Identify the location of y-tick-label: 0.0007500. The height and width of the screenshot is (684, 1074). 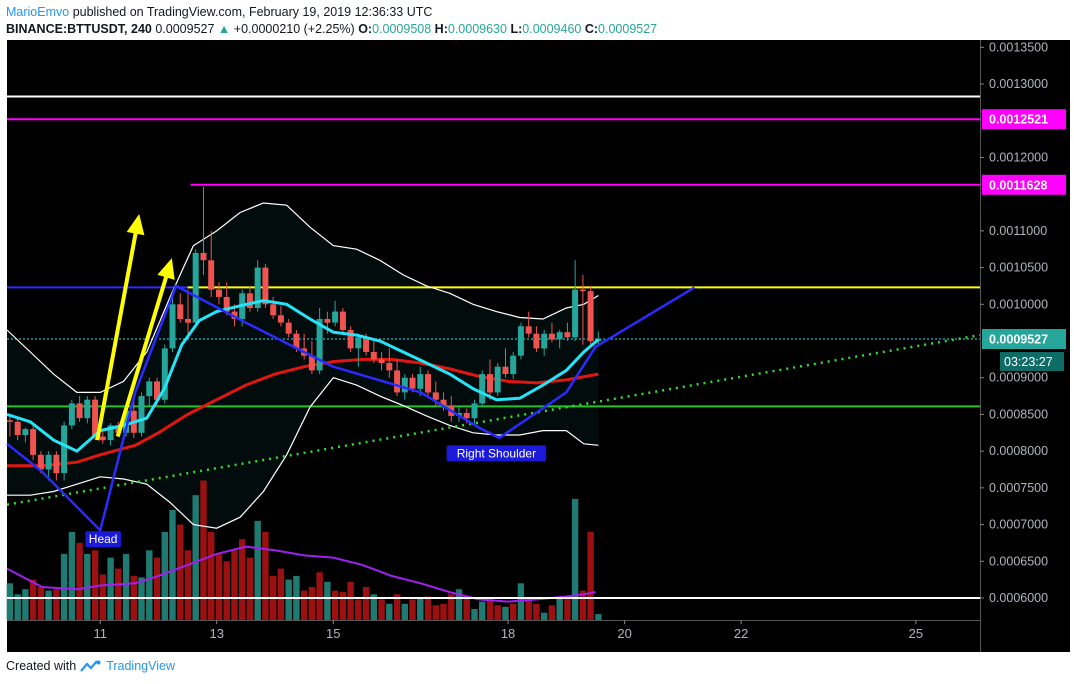
(1018, 488).